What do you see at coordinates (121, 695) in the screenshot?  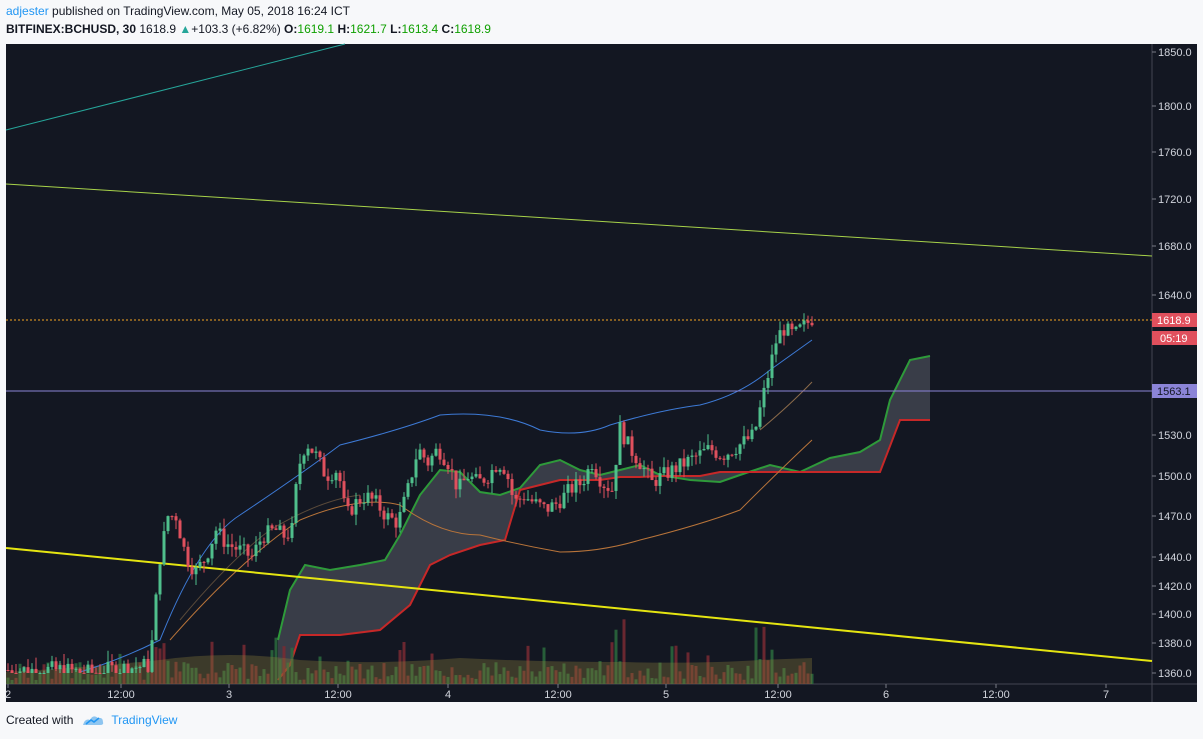 I see `x-tick-label: 12:00` at bounding box center [121, 695].